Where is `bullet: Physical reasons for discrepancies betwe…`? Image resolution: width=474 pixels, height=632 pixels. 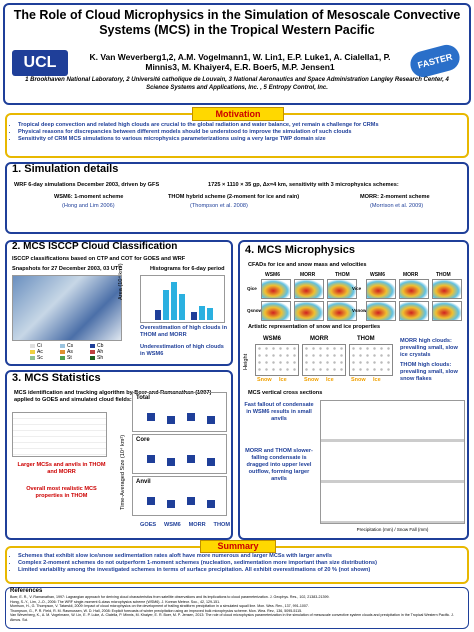 bullet: Physical reasons for discrepancies betwe… is located at coordinates (245, 132).